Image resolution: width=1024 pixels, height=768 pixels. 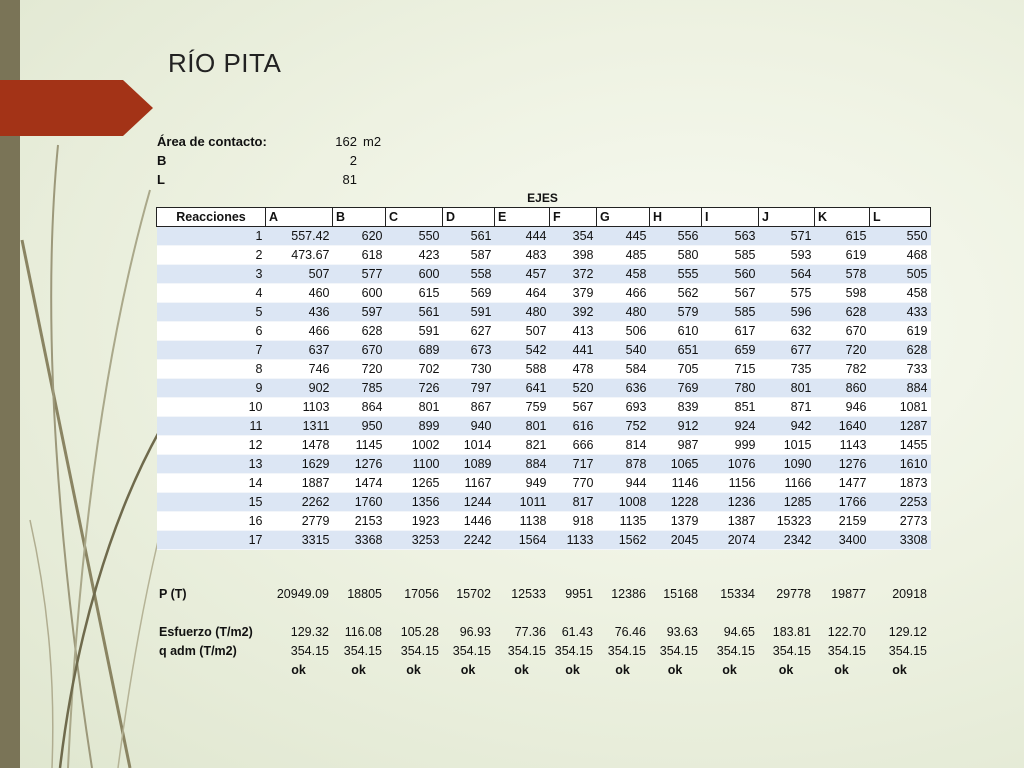 I want to click on reaction-cell: 717, so click(x=573, y=464).